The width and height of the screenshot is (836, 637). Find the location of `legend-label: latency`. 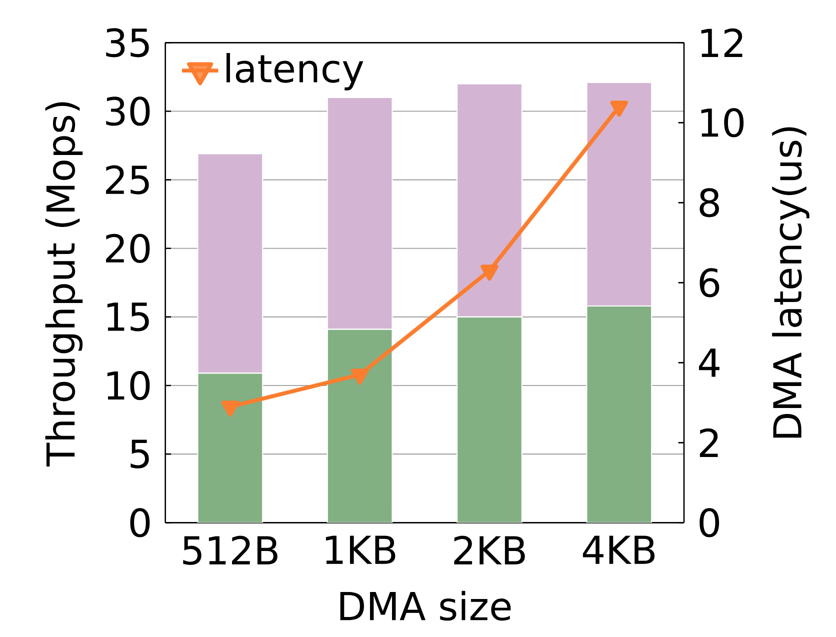

legend-label: latency is located at coordinates (295, 71).